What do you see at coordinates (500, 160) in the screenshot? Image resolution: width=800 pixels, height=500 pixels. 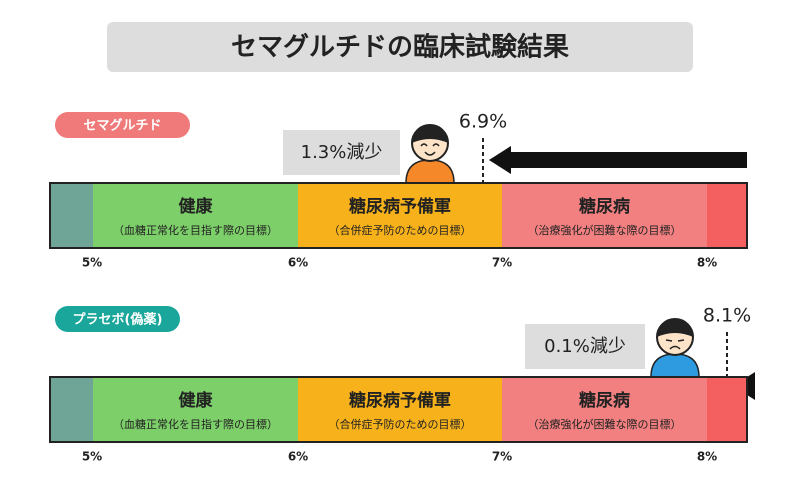 I see `arrow-head` at bounding box center [500, 160].